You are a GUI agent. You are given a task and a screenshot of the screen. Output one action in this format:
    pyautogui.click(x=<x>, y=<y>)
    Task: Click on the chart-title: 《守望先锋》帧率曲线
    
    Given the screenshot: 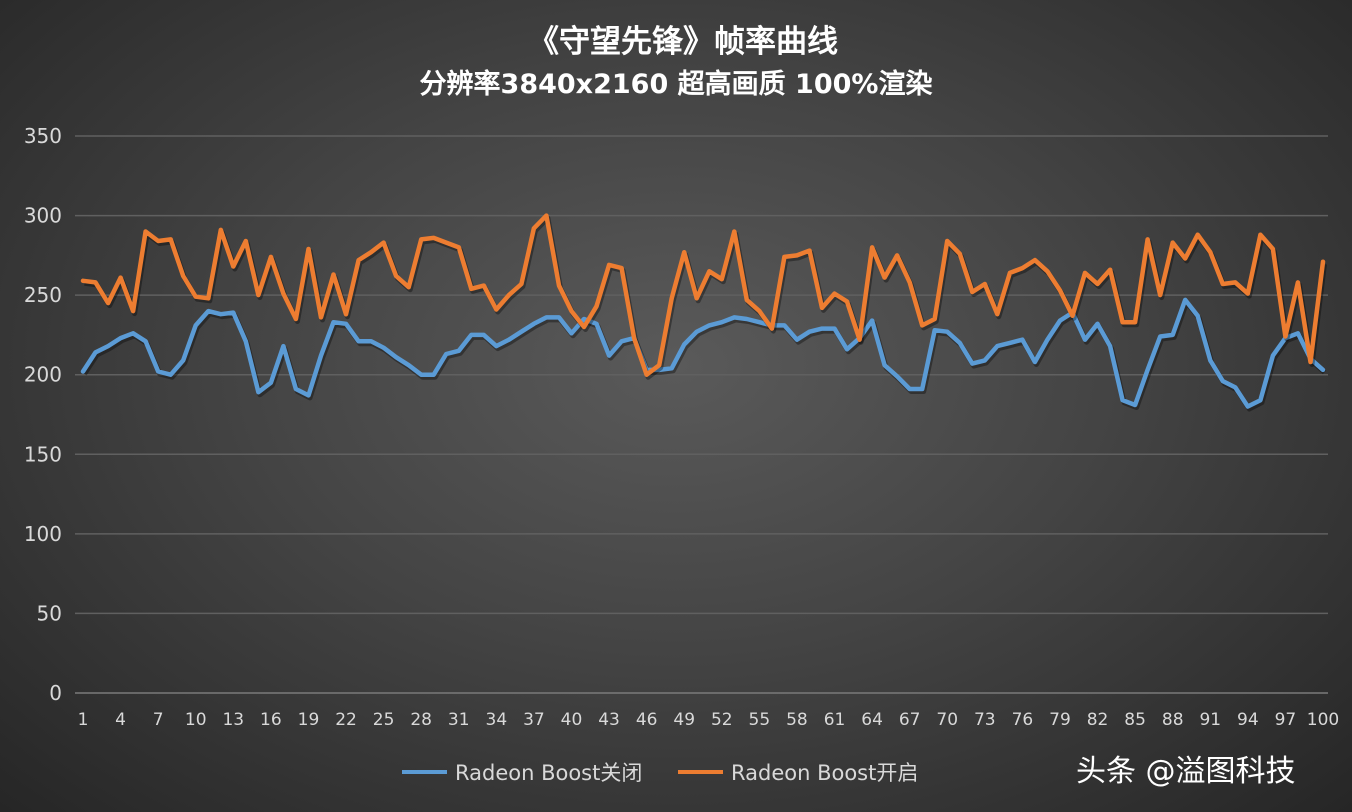 What is the action you would take?
    pyautogui.click(x=683, y=42)
    